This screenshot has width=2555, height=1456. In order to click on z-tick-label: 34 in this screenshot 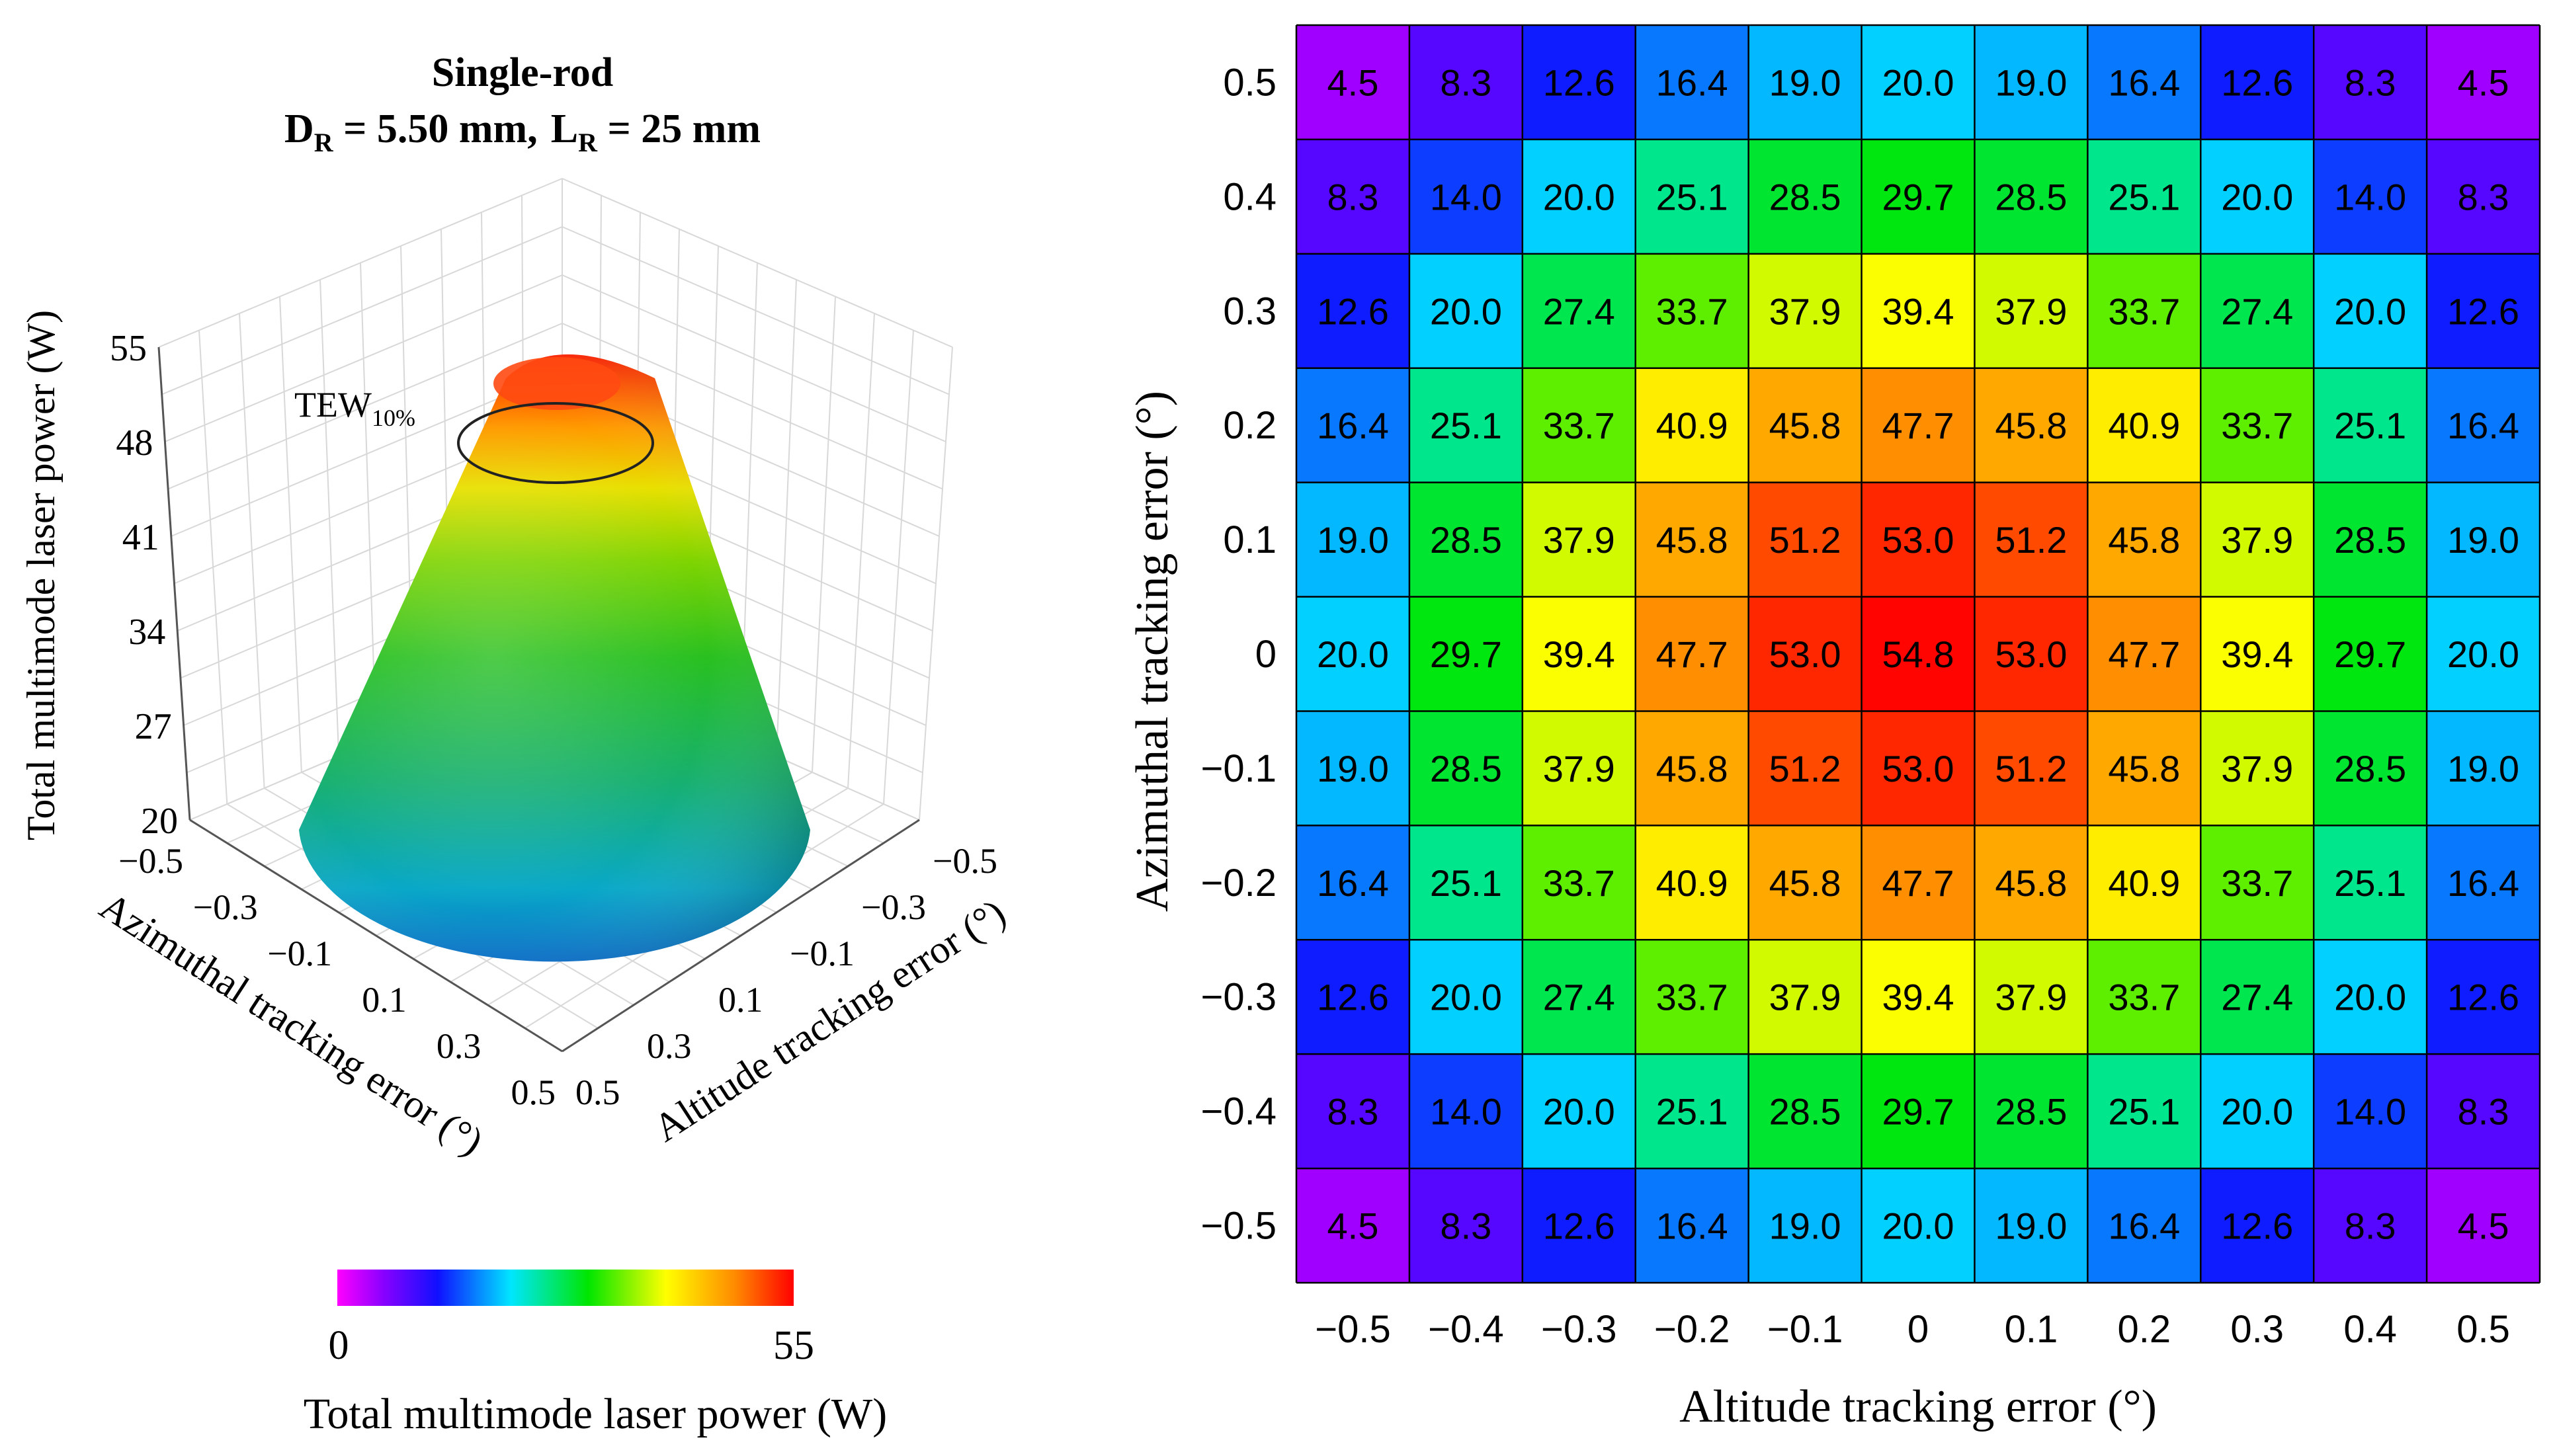, I will do `click(146, 632)`.